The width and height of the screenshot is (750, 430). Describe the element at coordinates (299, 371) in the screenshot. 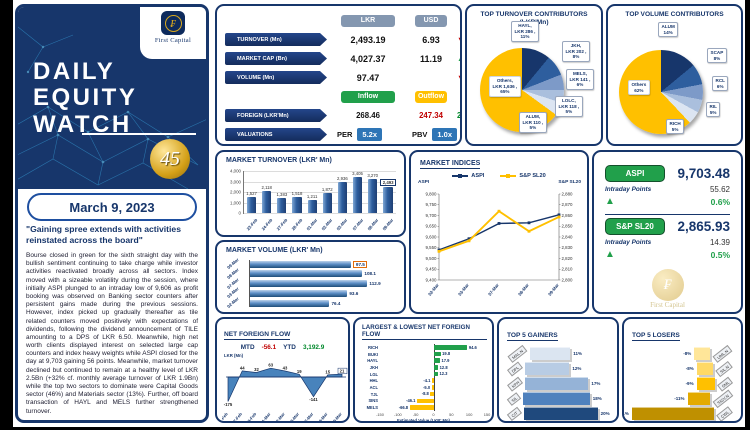

I see `point-value: 19` at that location.